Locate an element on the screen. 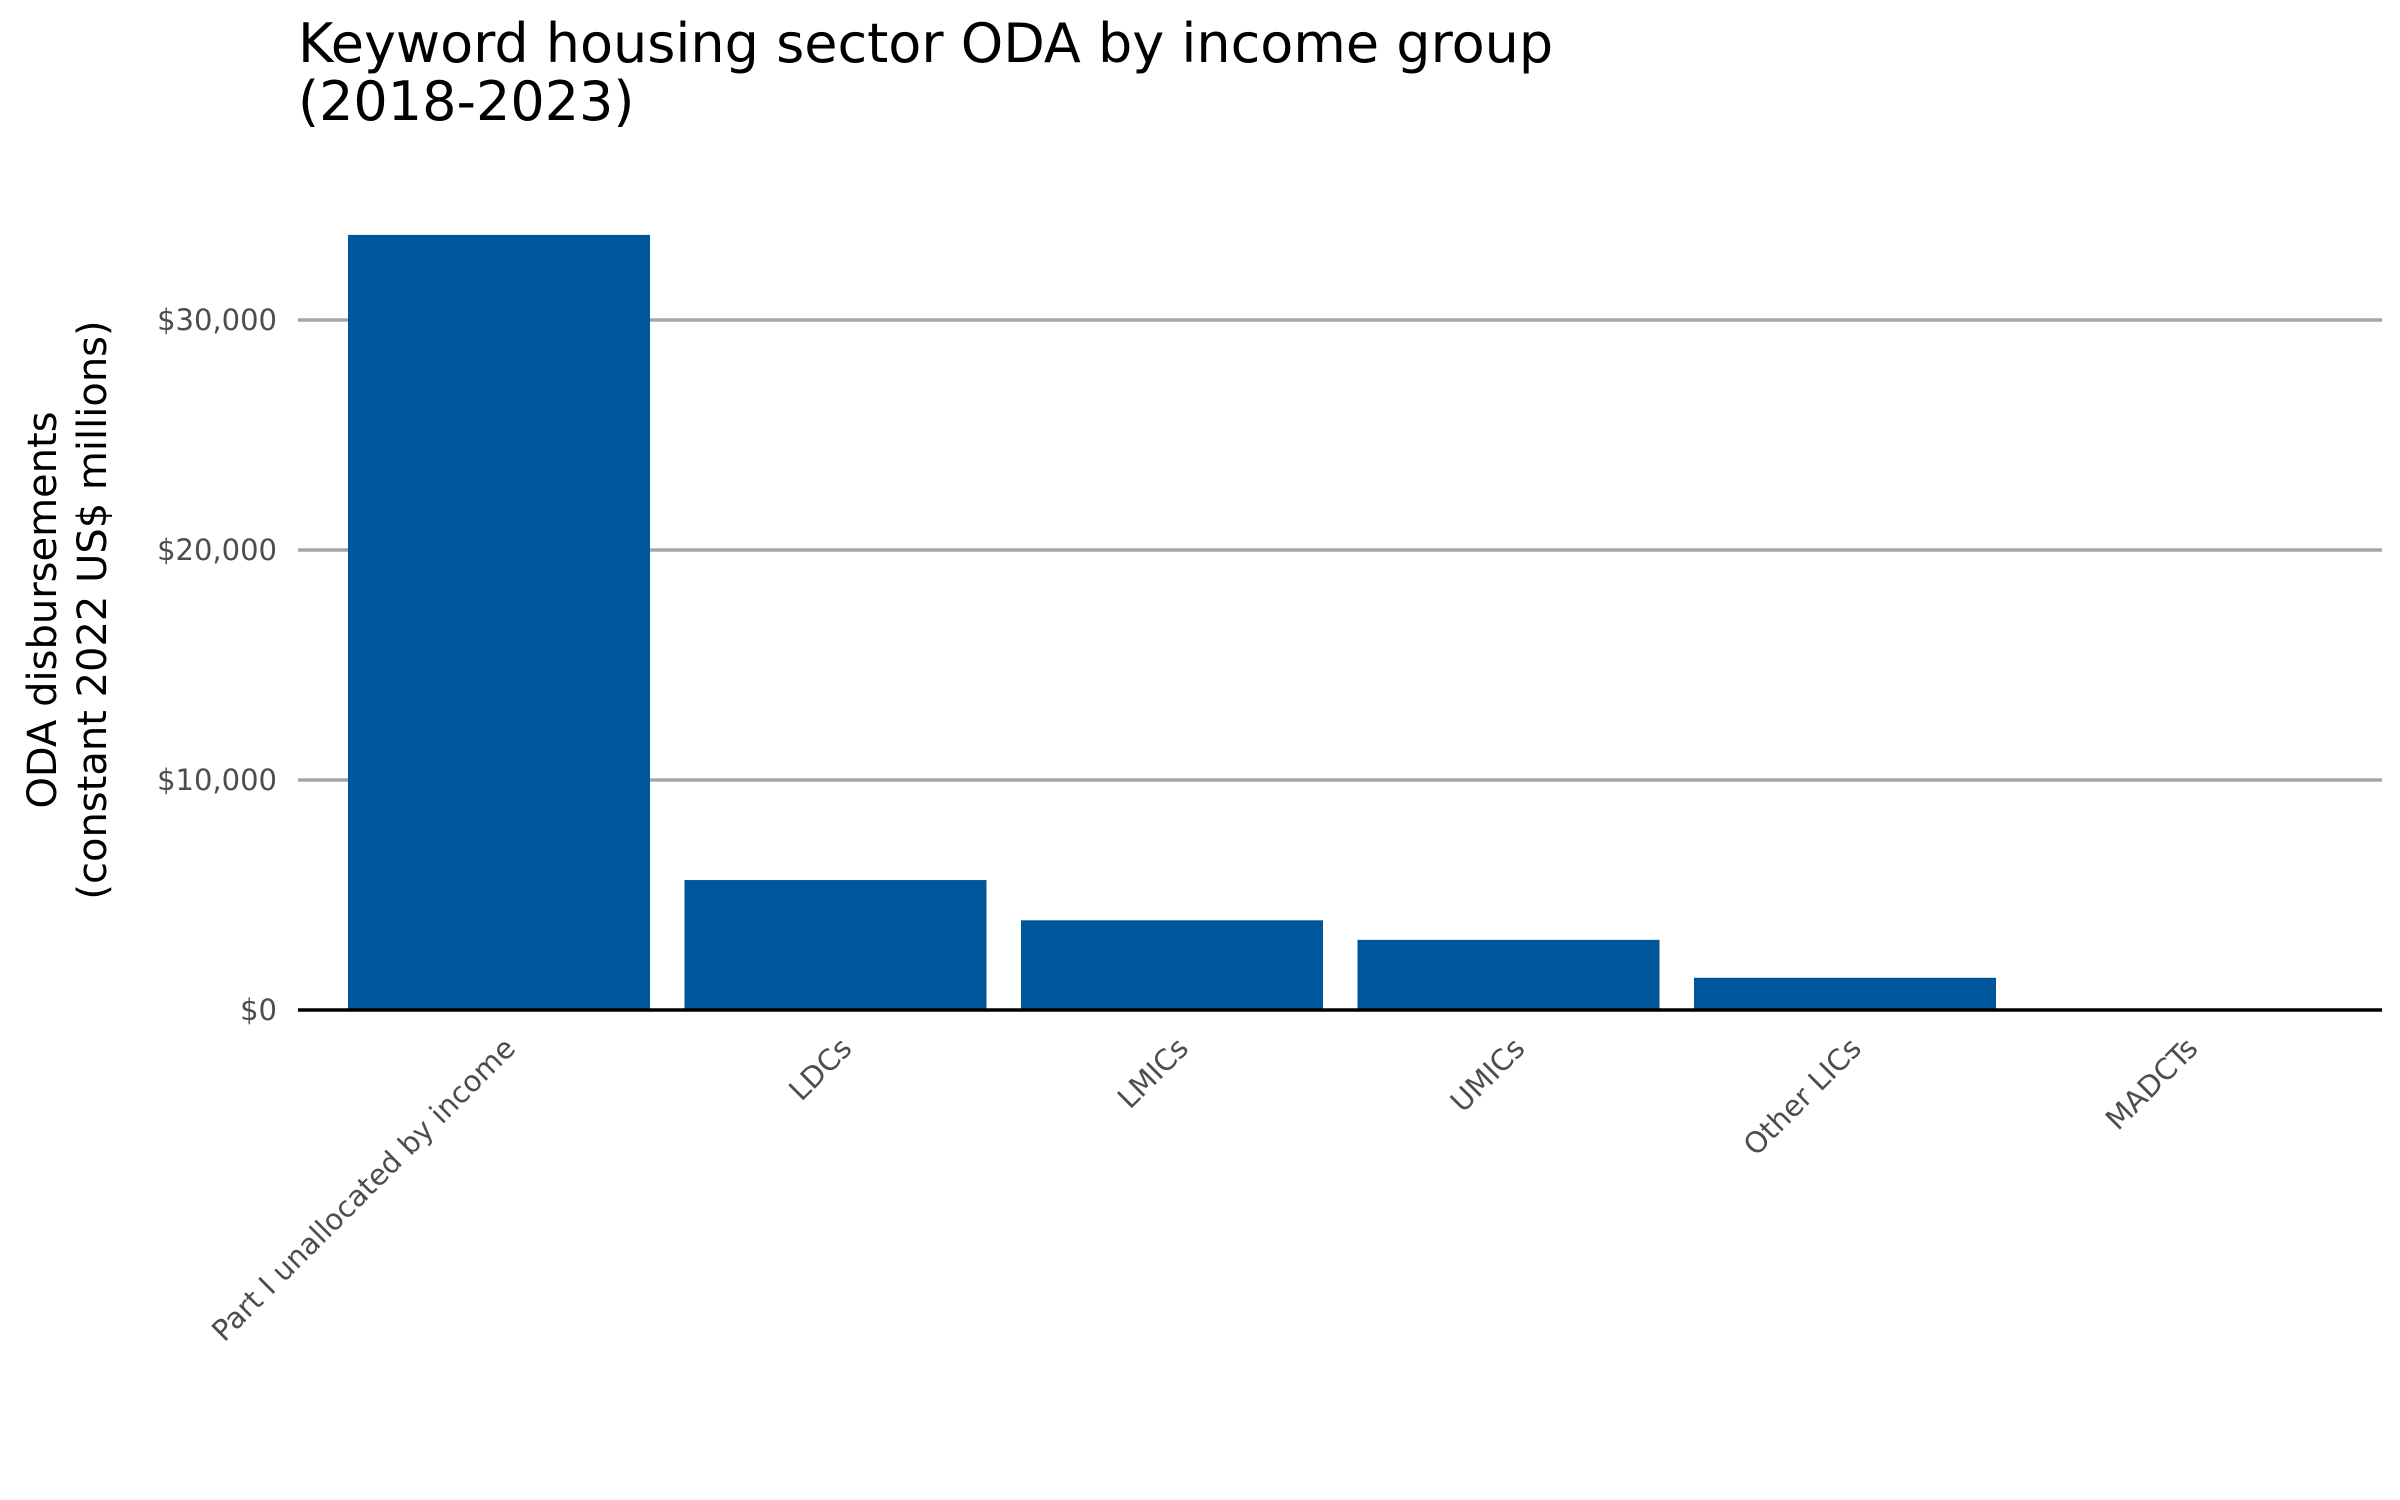 This screenshot has width=2400, height=1500. y-tick-label: $10,000 is located at coordinates (217, 780).